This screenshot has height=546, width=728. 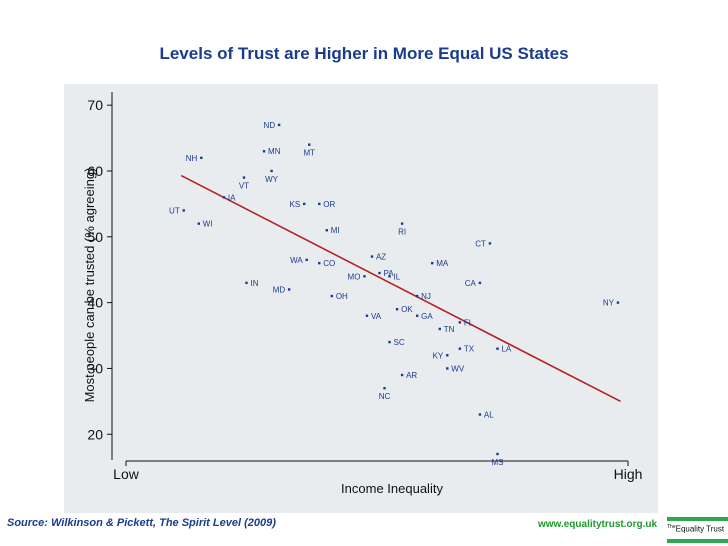 I want to click on point-nc, so click(x=384, y=388).